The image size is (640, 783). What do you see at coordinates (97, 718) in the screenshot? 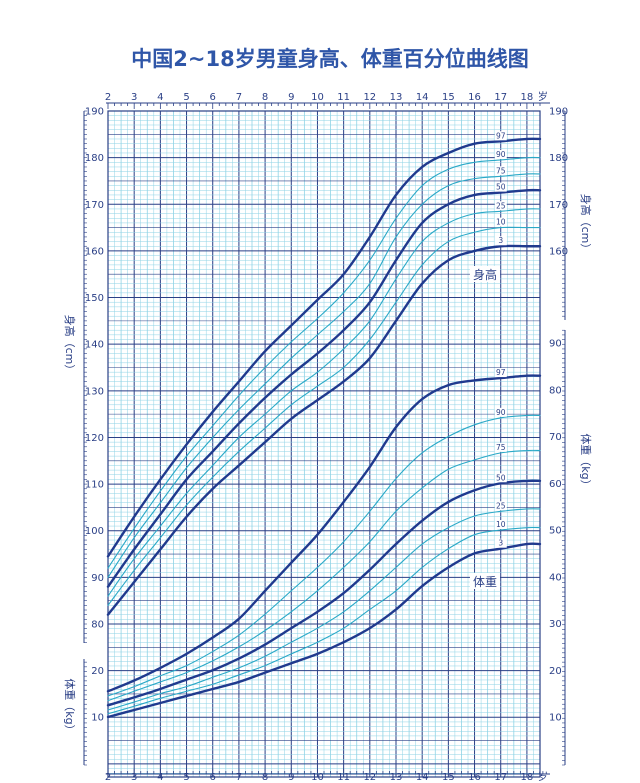
I see `weight-tick-label: 10` at bounding box center [97, 718].